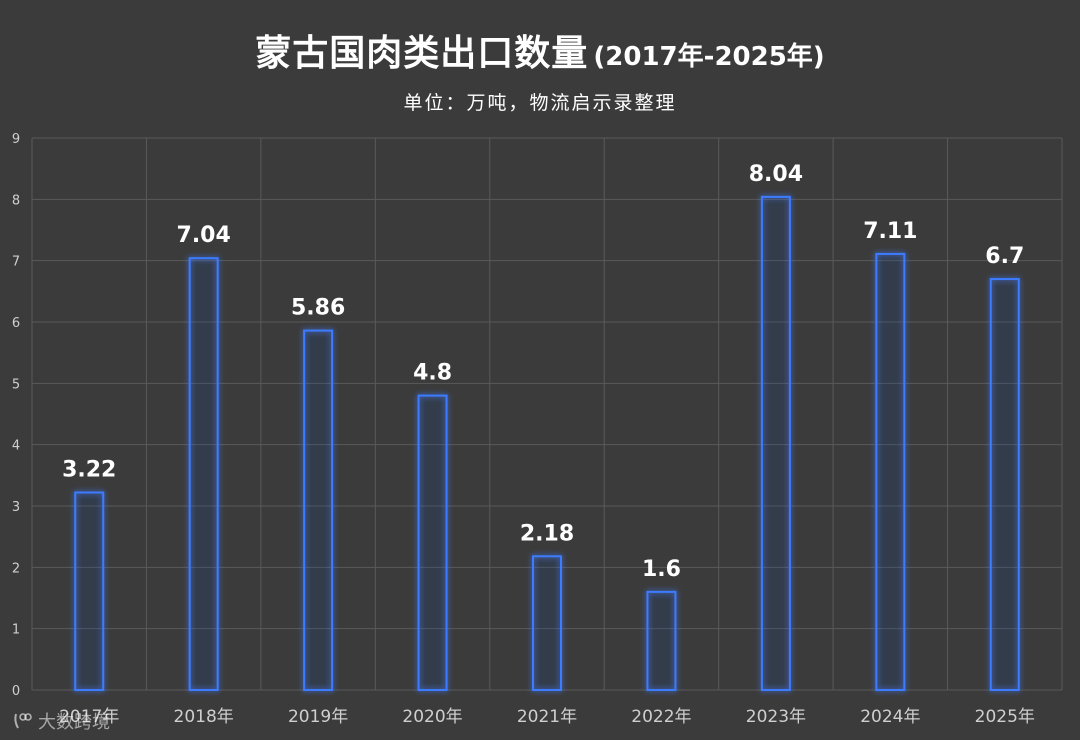  Describe the element at coordinates (23, 721) in the screenshot. I see `watermark-logo-icon` at that location.